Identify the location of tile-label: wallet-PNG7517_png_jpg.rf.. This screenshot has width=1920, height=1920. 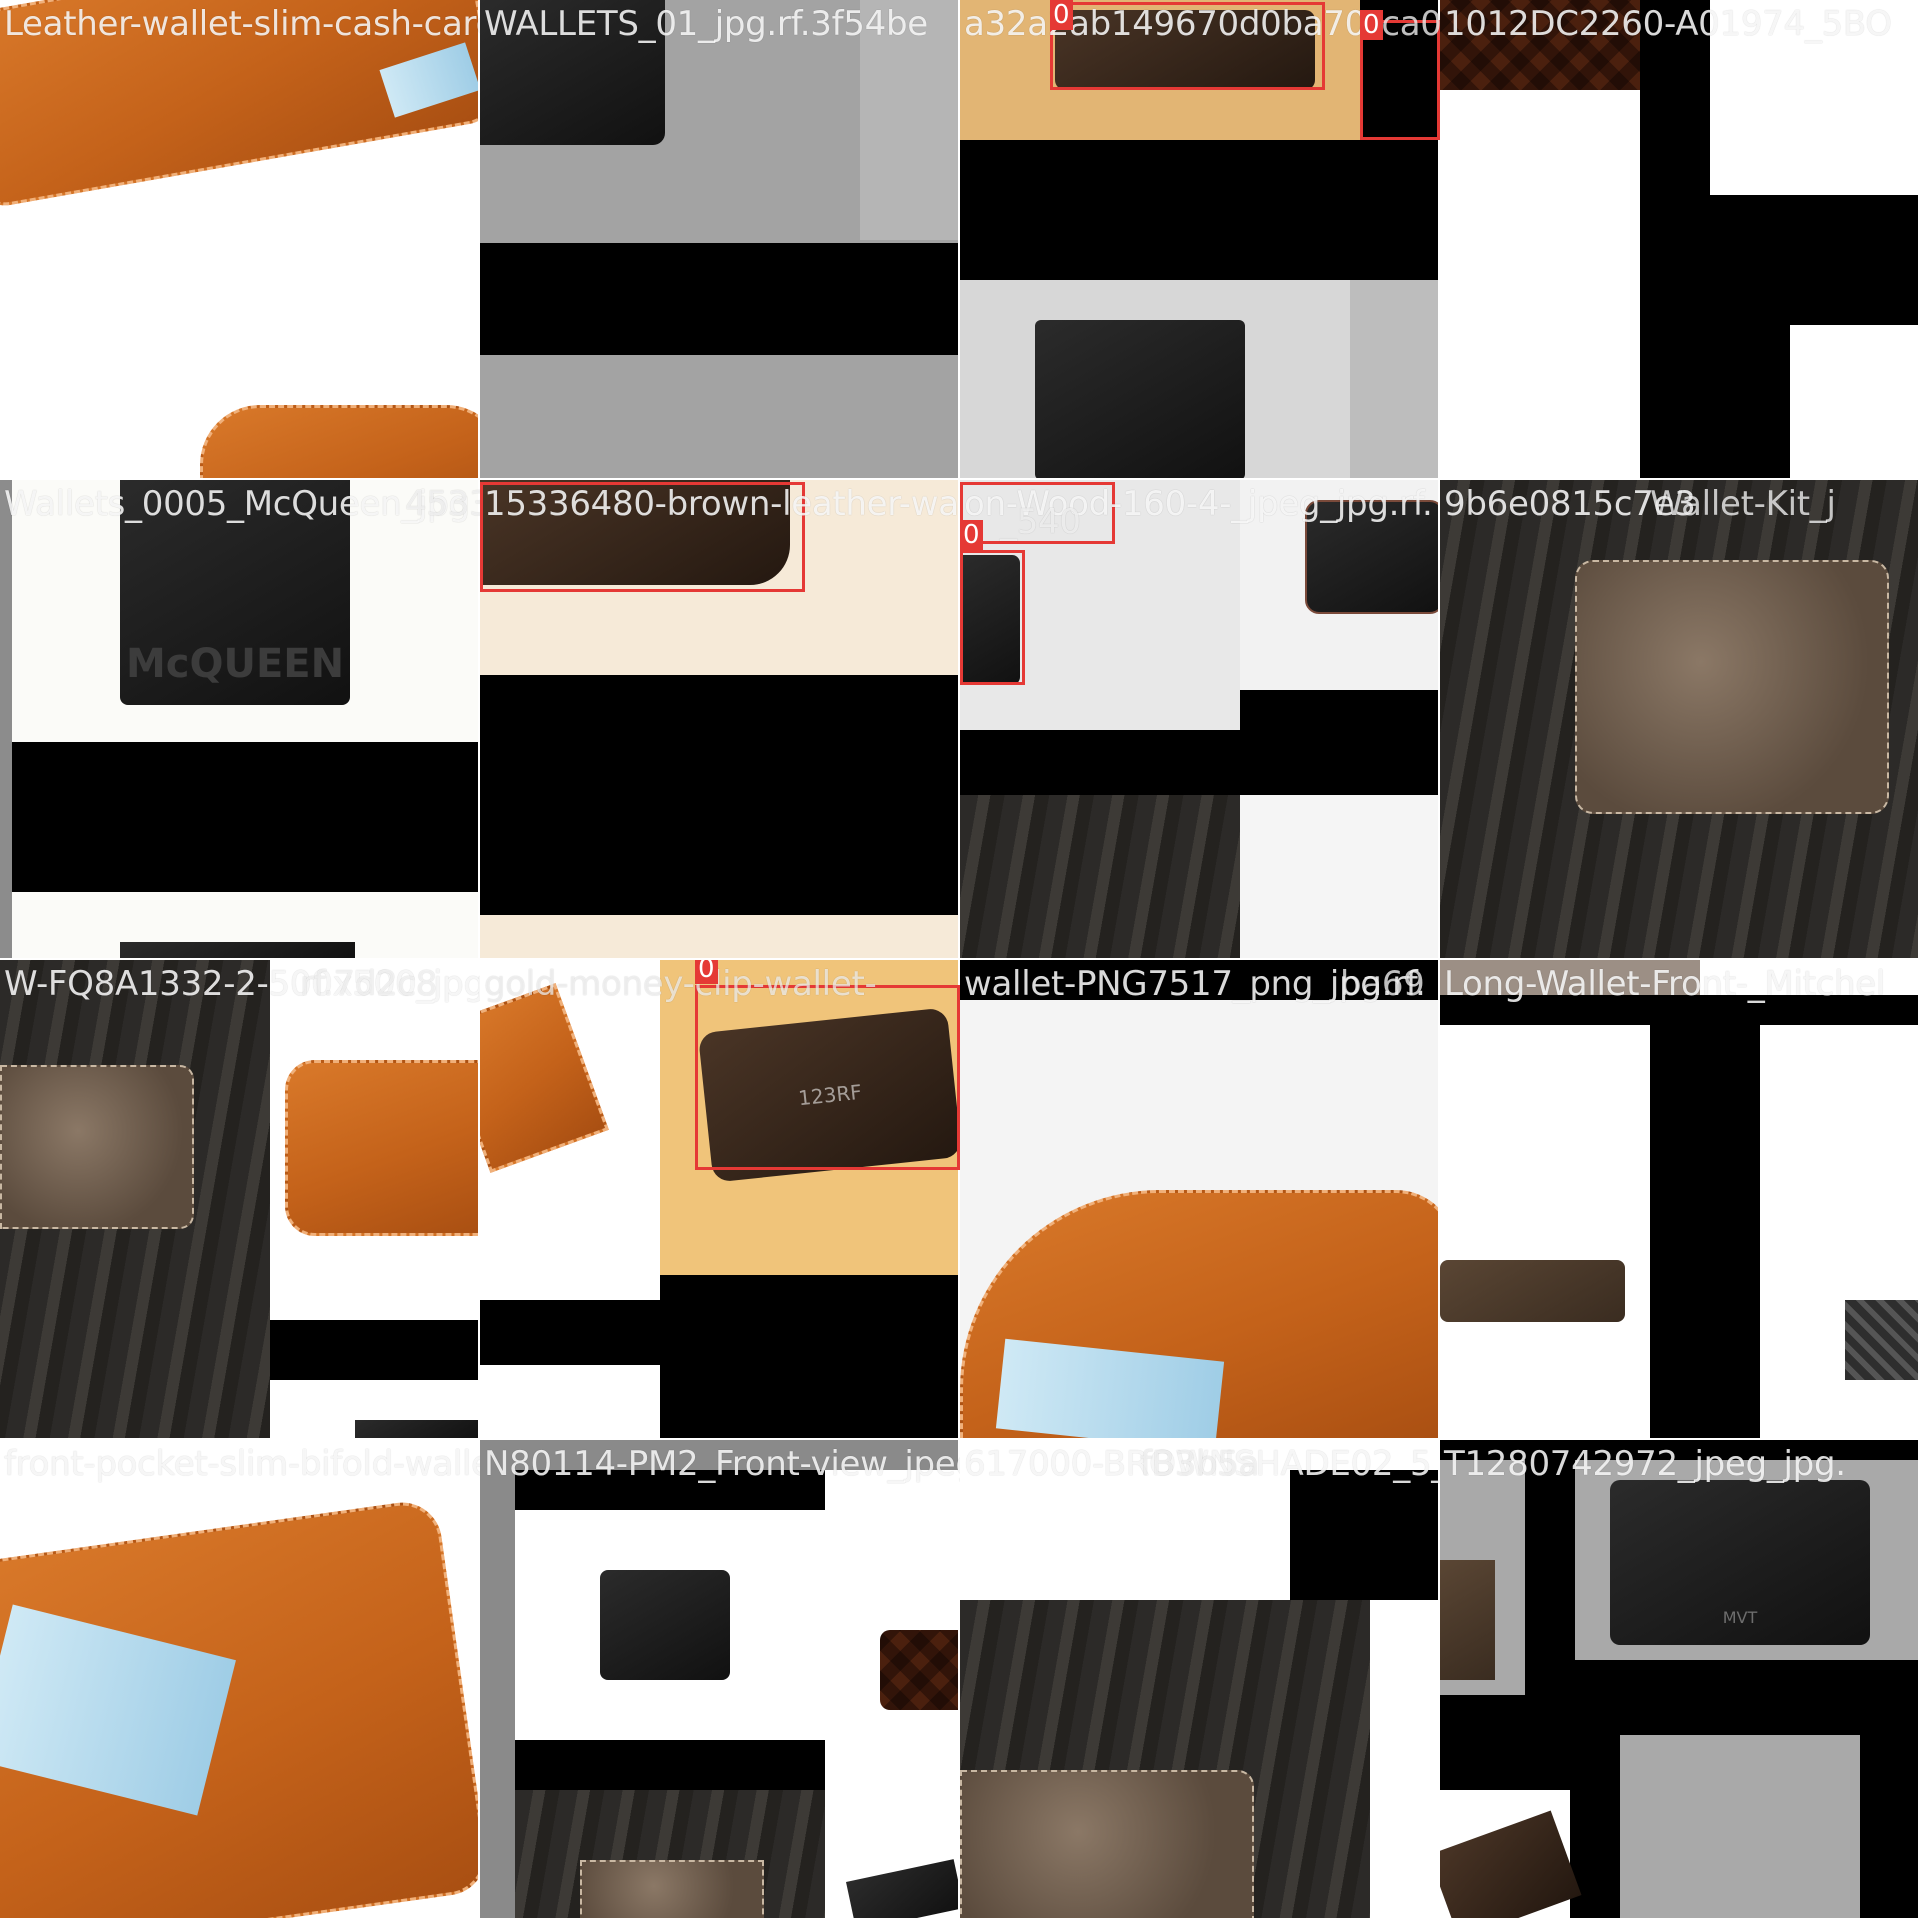
(1195, 984).